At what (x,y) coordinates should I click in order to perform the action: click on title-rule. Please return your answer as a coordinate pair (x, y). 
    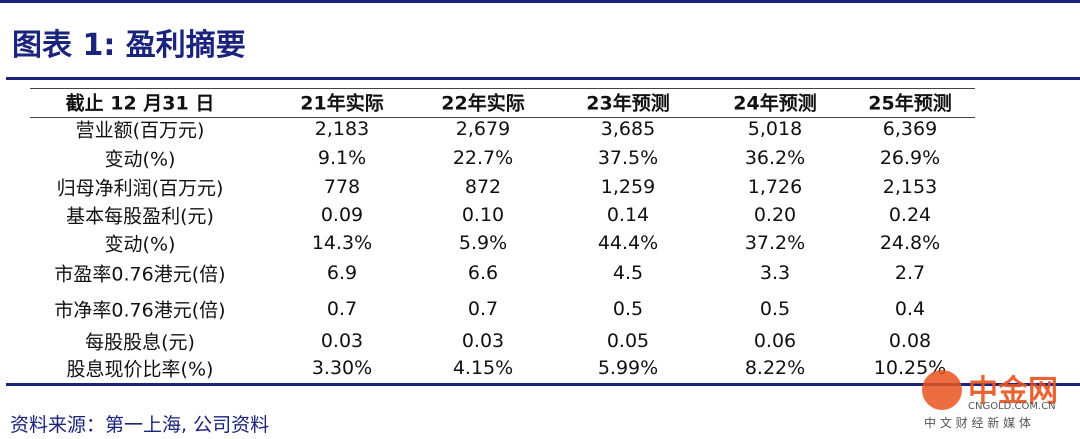
    Looking at the image, I should click on (543, 78).